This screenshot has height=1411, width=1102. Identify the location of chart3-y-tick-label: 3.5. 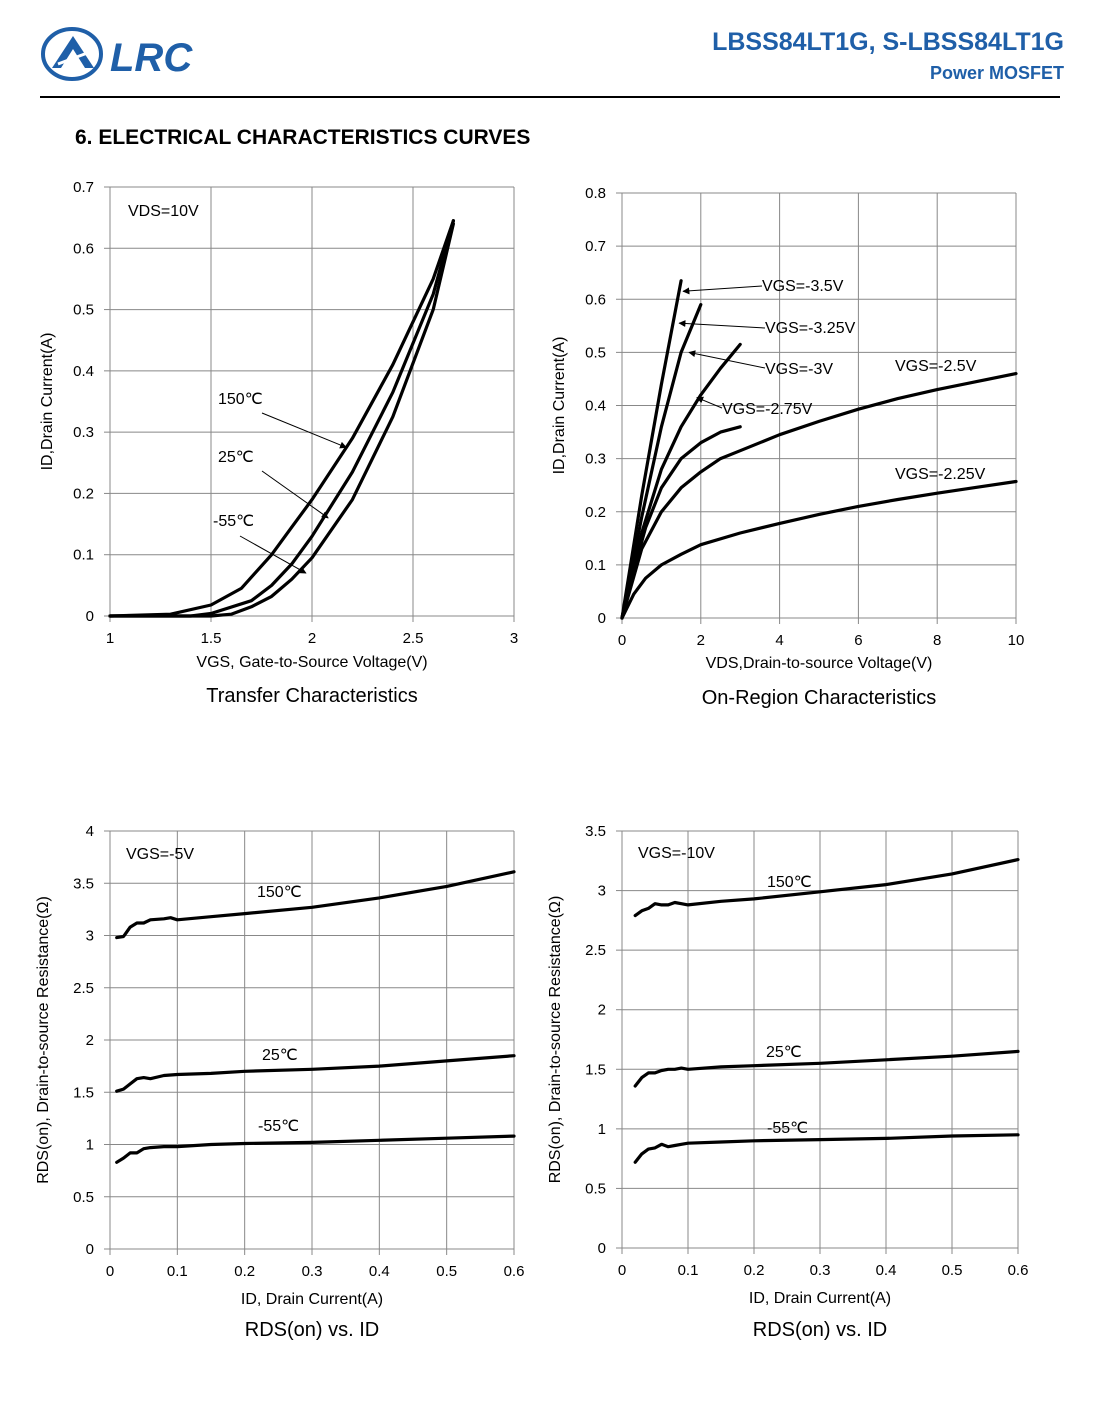
(83, 883).